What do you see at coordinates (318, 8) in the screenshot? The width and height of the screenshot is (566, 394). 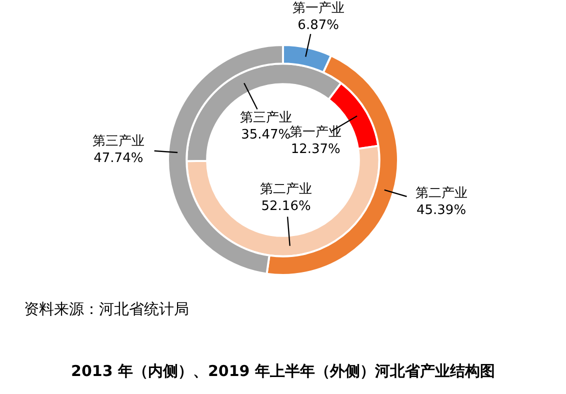 I see `slice-label: 第一产业` at bounding box center [318, 8].